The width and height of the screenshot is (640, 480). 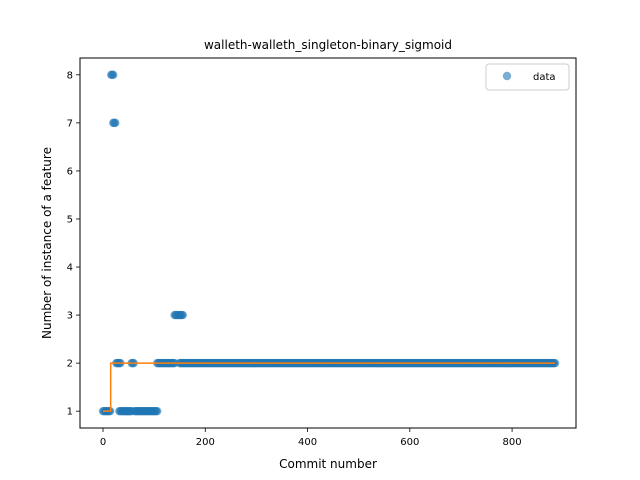 I want to click on legend-box, so click(x=527, y=77).